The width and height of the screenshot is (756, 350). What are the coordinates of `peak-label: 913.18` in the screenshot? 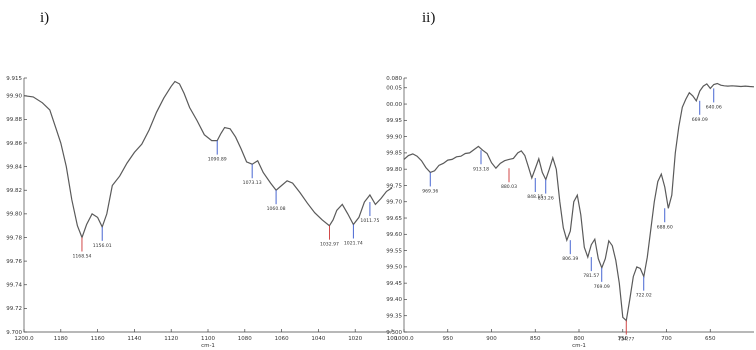 It's located at (481, 169).